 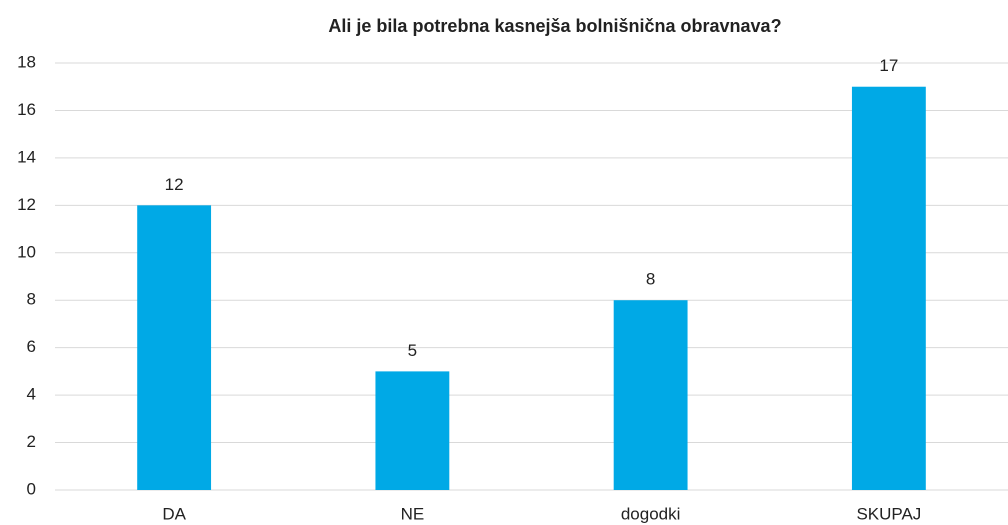 What do you see at coordinates (31, 299) in the screenshot?
I see `y-tick-label: 8` at bounding box center [31, 299].